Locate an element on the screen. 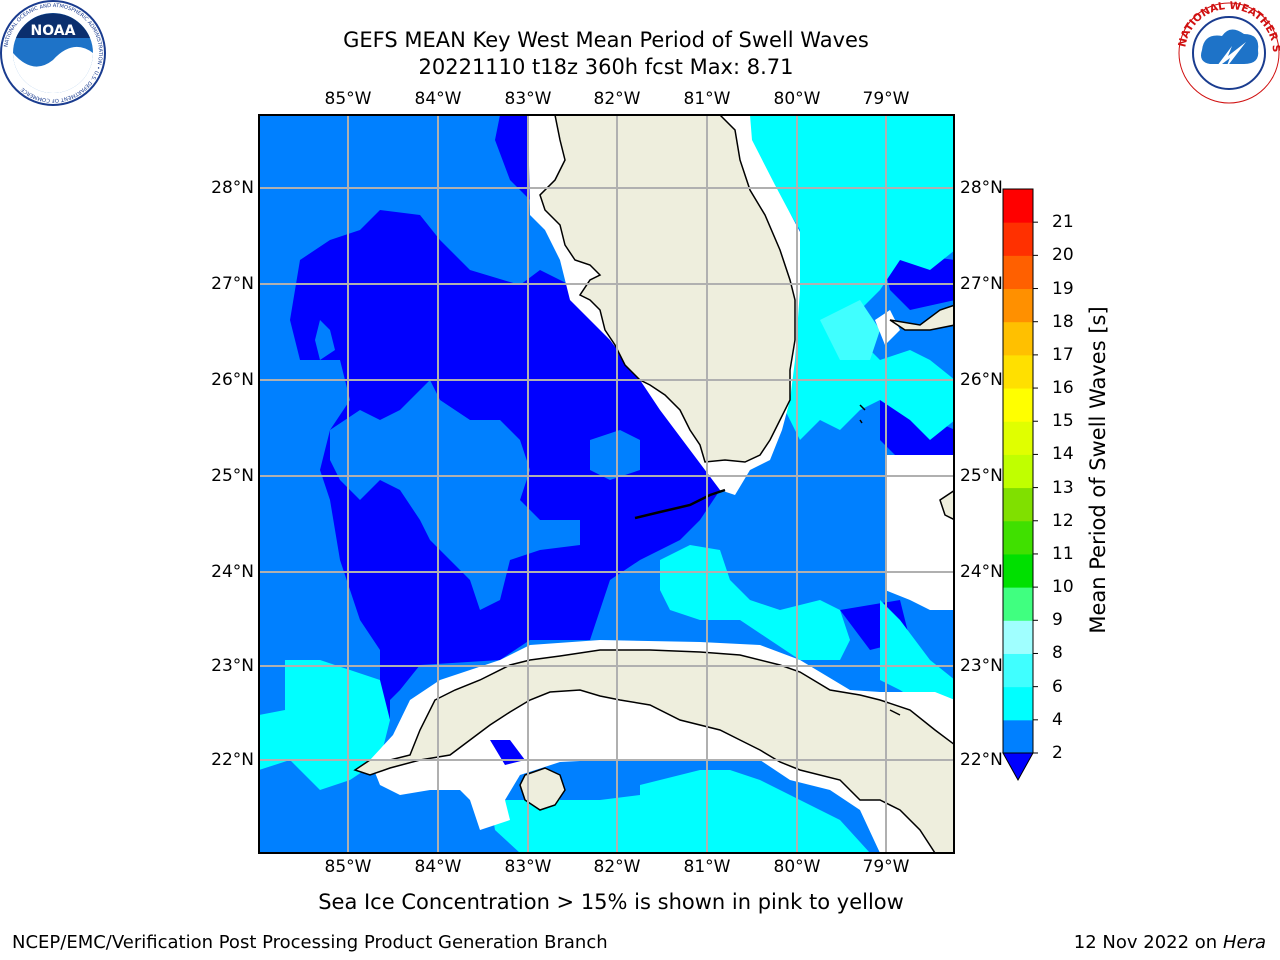  chart-subtitle: 20221110 t18z 360h fcst Max: 8.71 is located at coordinates (606, 67).